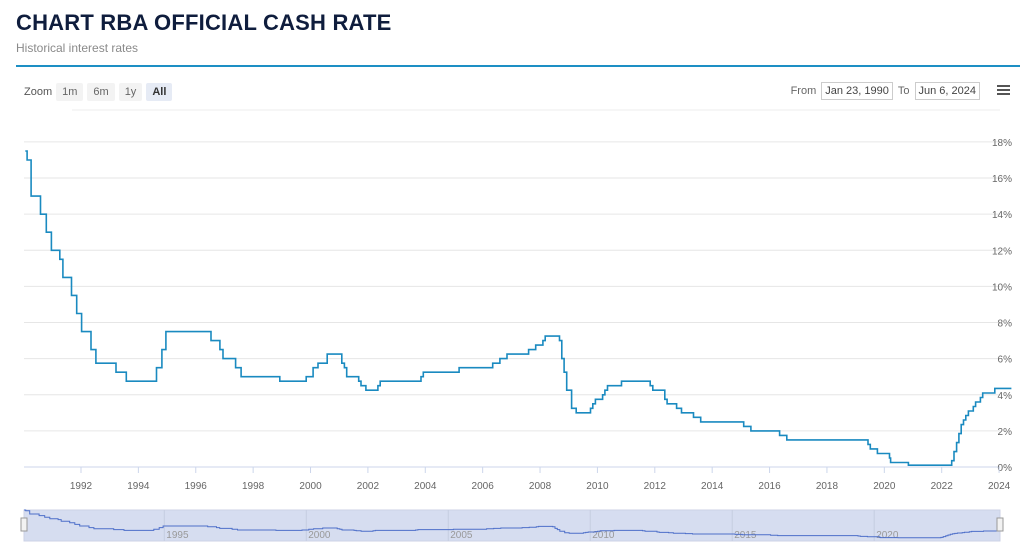 The width and height of the screenshot is (1024, 556). Describe the element at coordinates (769, 486) in the screenshot. I see `x-tick-label: 2016` at that location.